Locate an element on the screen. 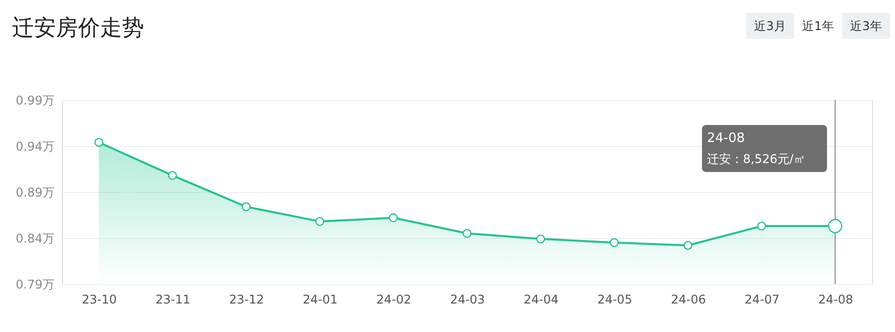  annotation: 24-08 is located at coordinates (726, 138).